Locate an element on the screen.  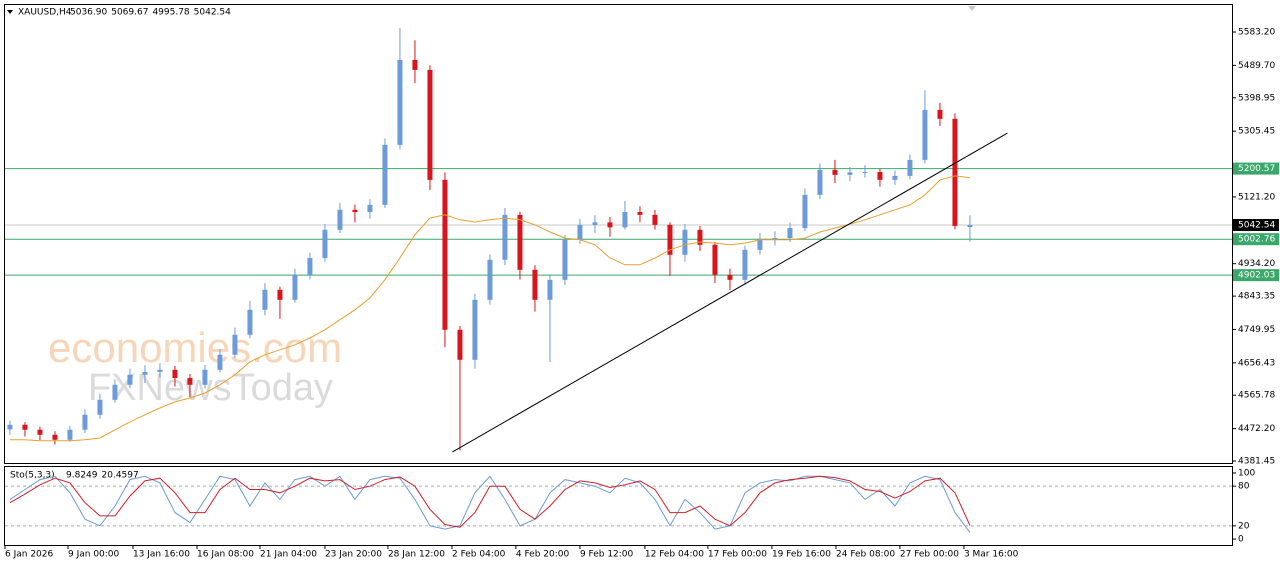
y-tick-label: 4749.95 is located at coordinates (1256, 330).